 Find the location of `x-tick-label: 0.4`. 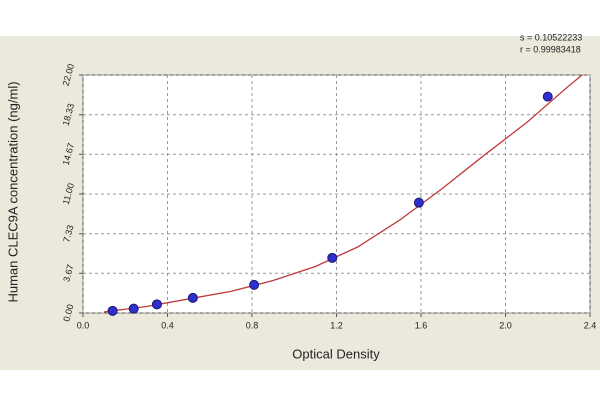

x-tick-label: 0.4 is located at coordinates (167, 325).